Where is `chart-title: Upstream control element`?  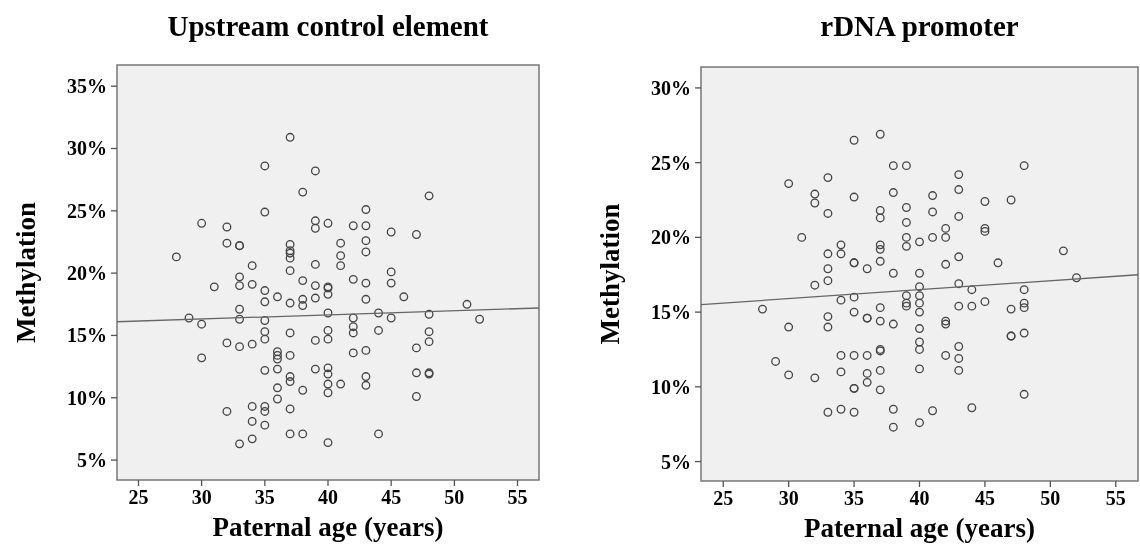 chart-title: Upstream control element is located at coordinates (328, 26).